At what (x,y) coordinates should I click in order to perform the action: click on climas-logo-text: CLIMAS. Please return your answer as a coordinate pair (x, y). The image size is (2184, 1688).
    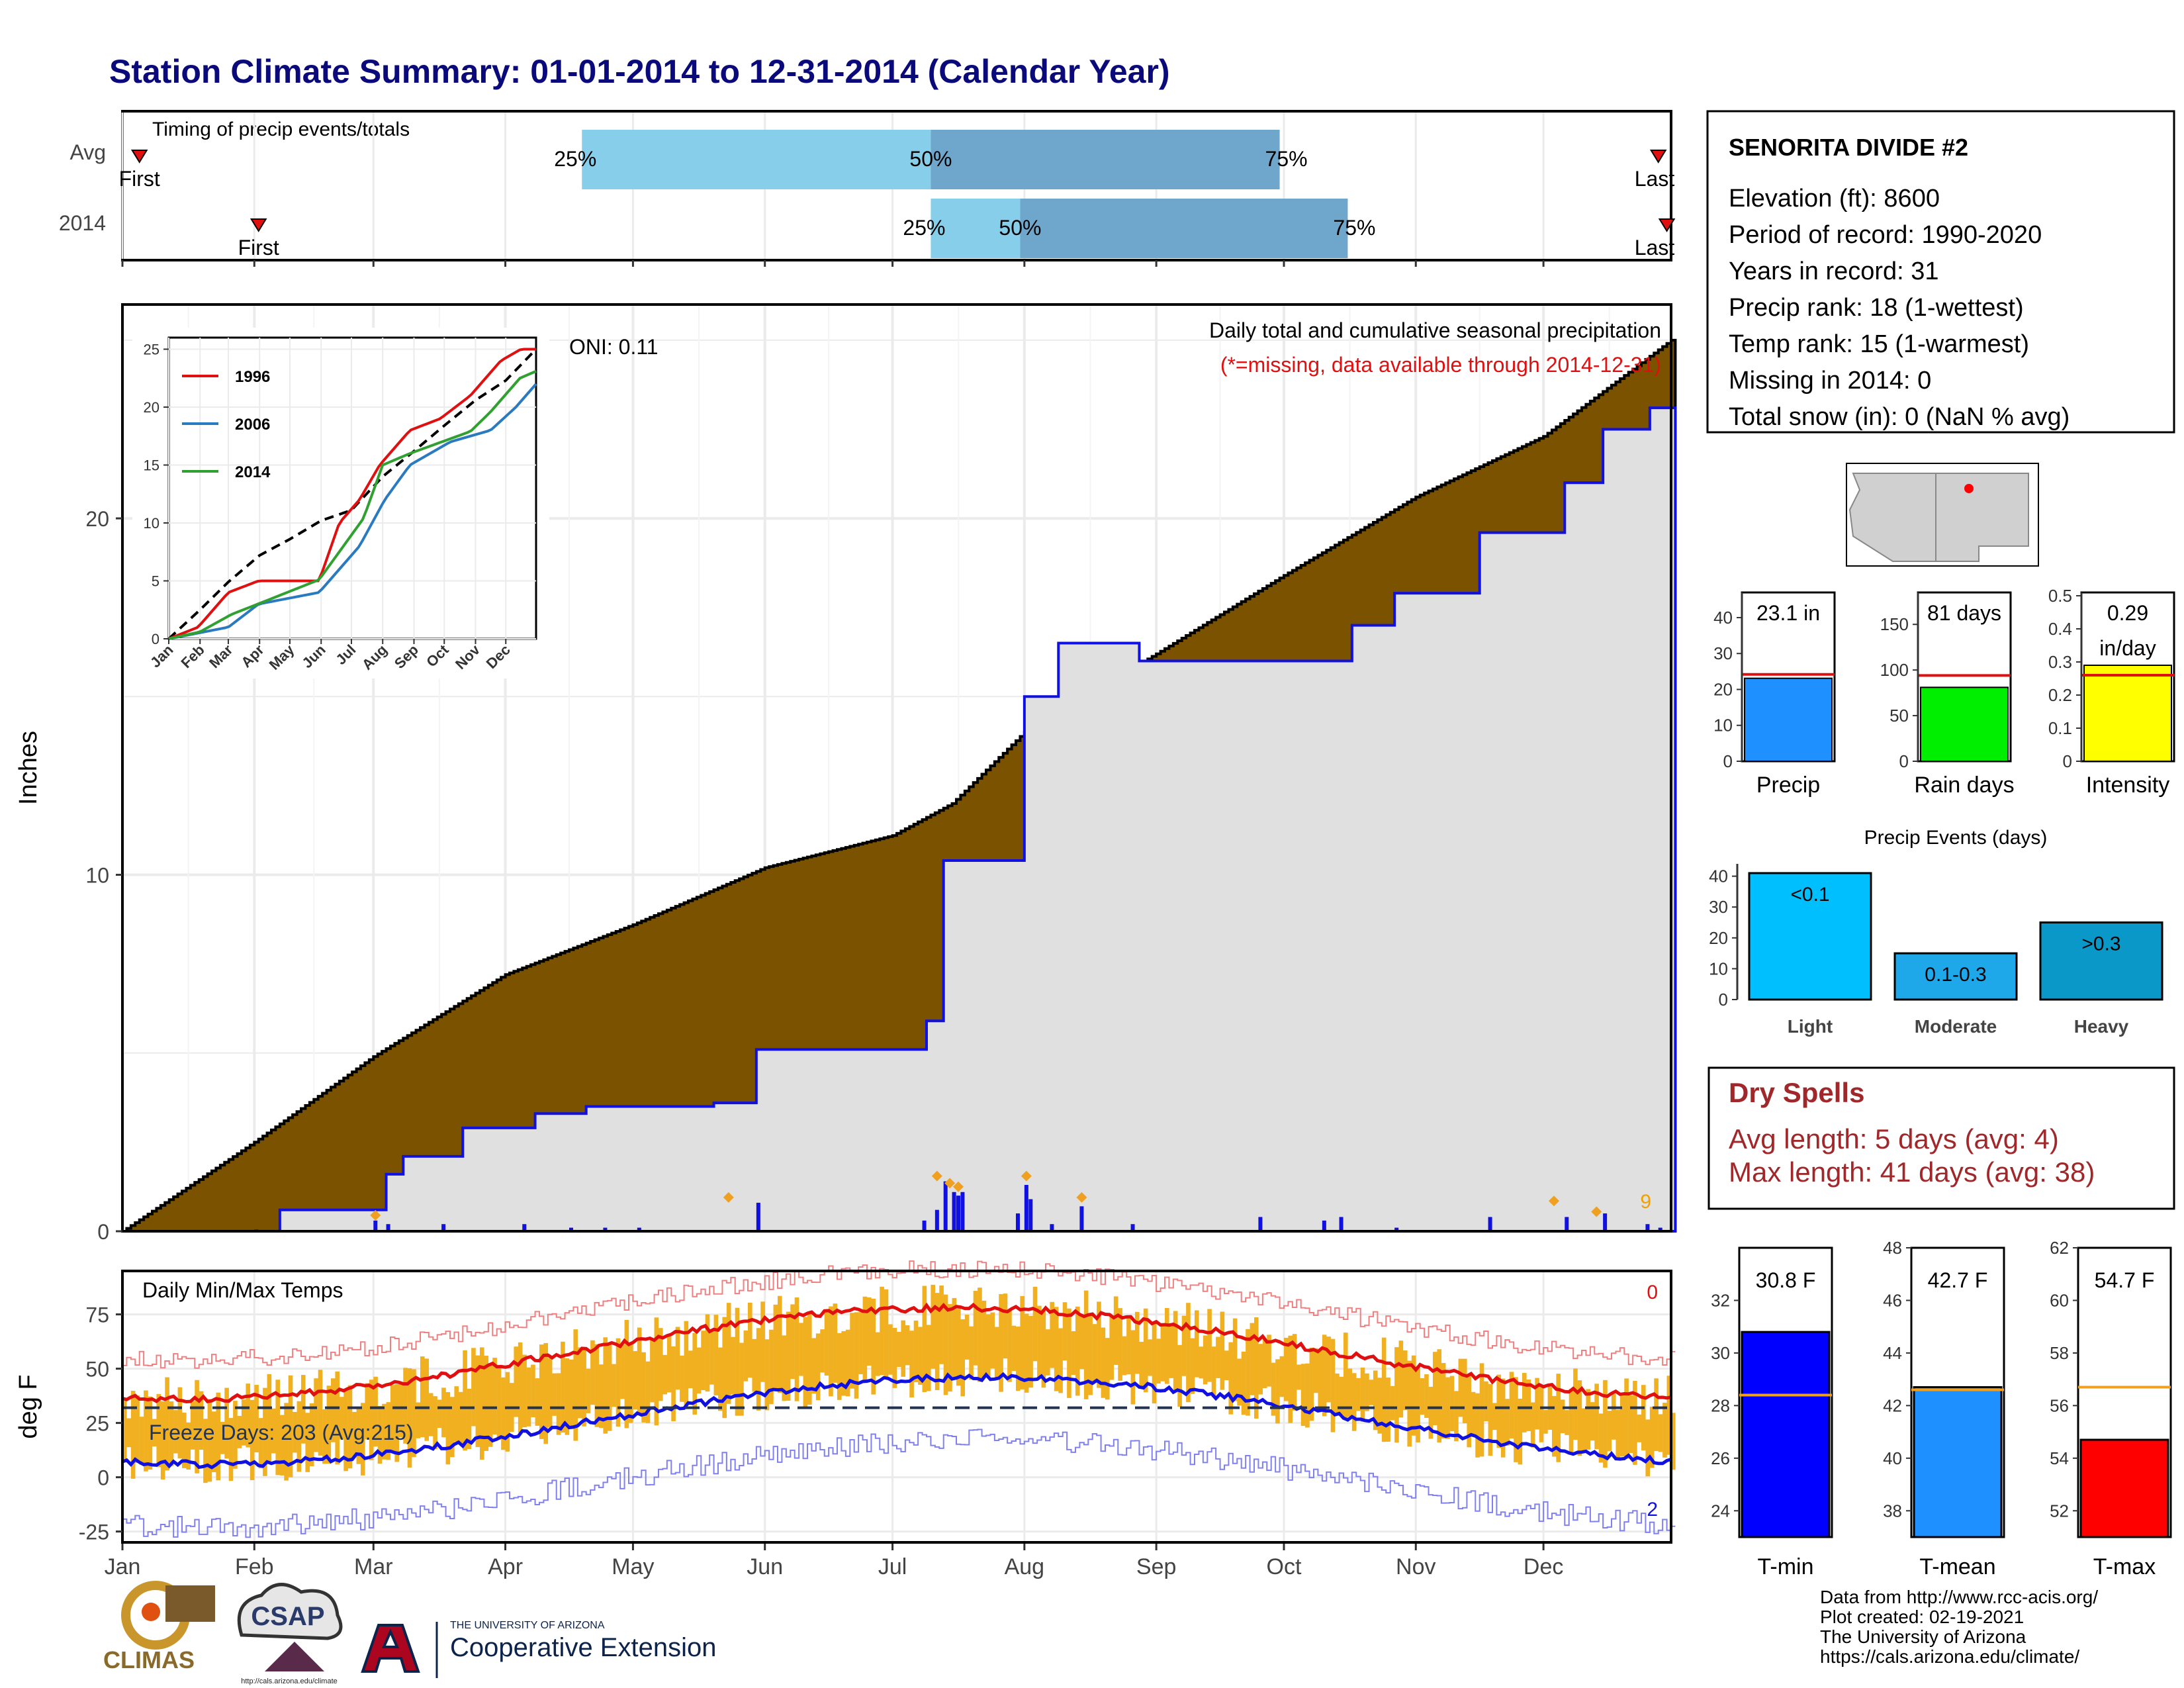
    Looking at the image, I should click on (149, 1659).